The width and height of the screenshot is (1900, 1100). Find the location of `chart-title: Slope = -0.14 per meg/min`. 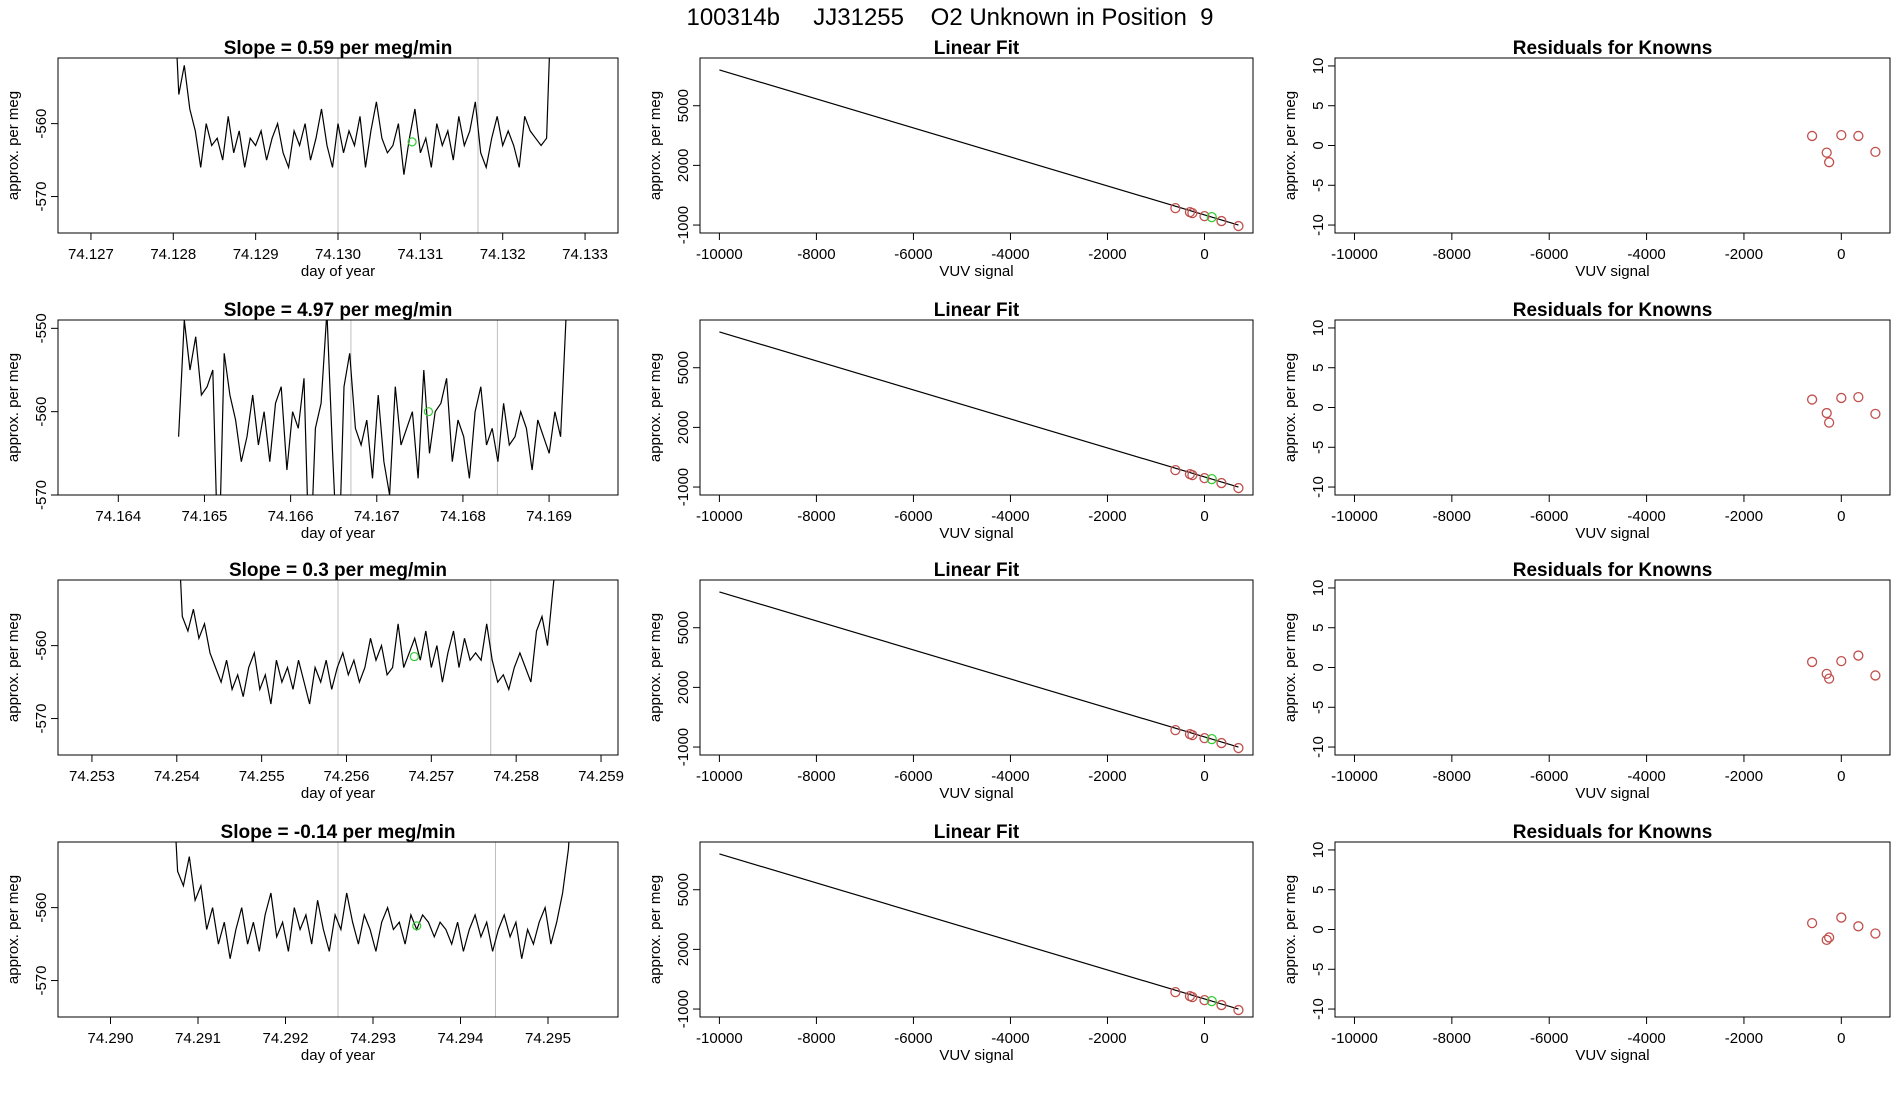

chart-title: Slope = -0.14 per meg/min is located at coordinates (338, 832).